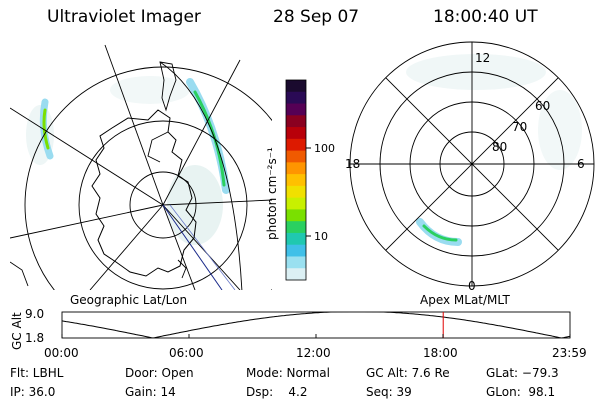  Describe the element at coordinates (465, 300) in the screenshot. I see `polar-caption: Apex MLat/MLT` at that location.